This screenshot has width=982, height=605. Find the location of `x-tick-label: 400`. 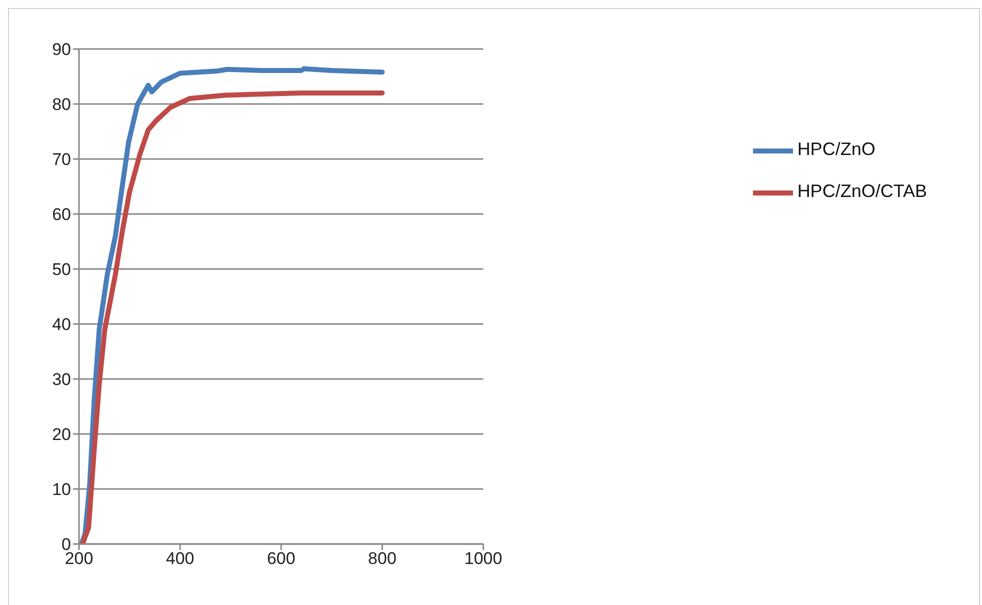

x-tick-label: 400 is located at coordinates (180, 558).